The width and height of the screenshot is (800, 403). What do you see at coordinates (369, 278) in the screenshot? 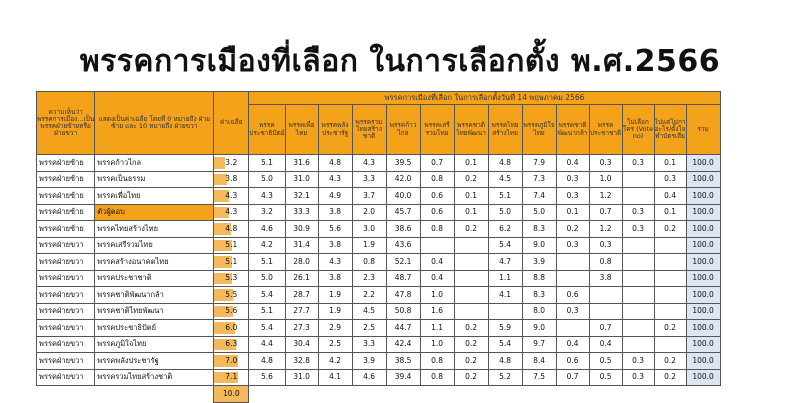
I see `row-value: 2.3` at bounding box center [369, 278].